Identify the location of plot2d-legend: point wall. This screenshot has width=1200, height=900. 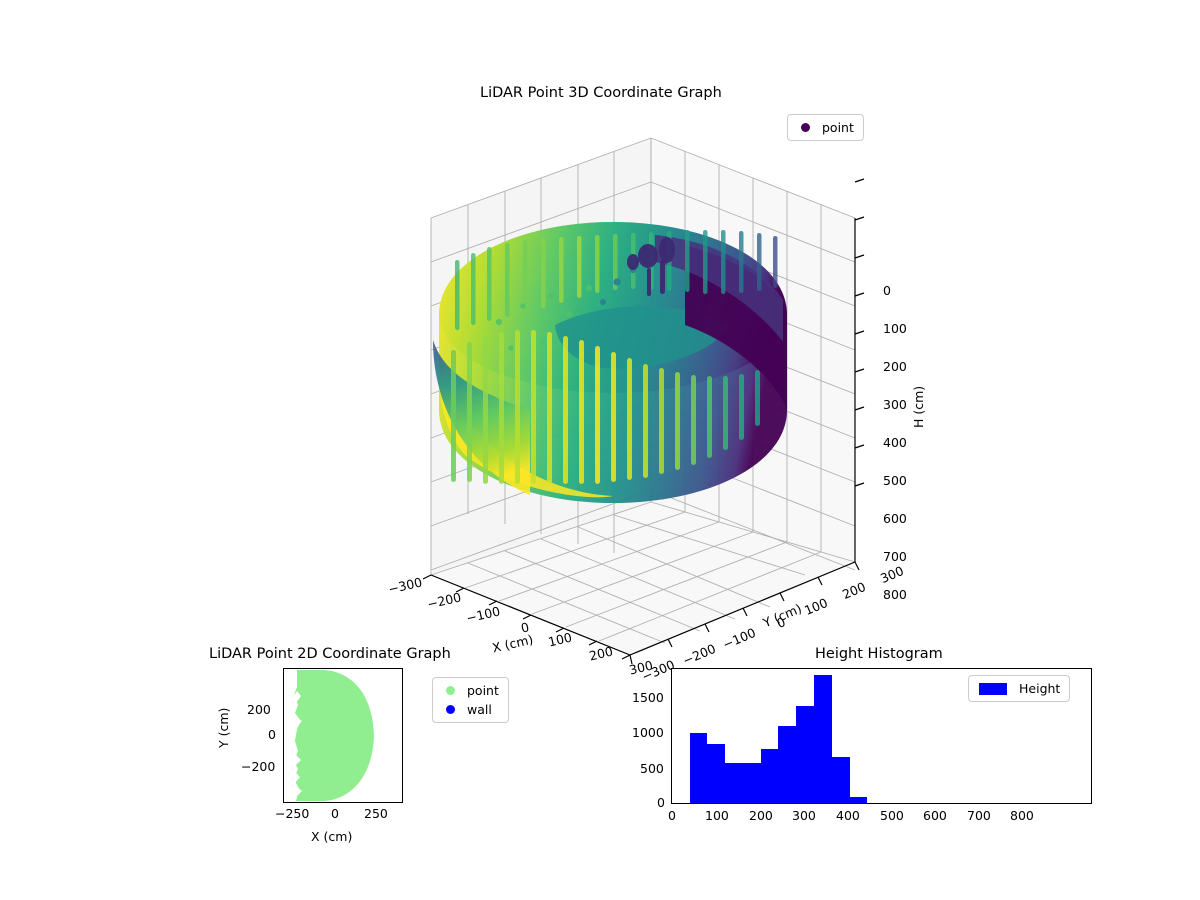
(470, 700).